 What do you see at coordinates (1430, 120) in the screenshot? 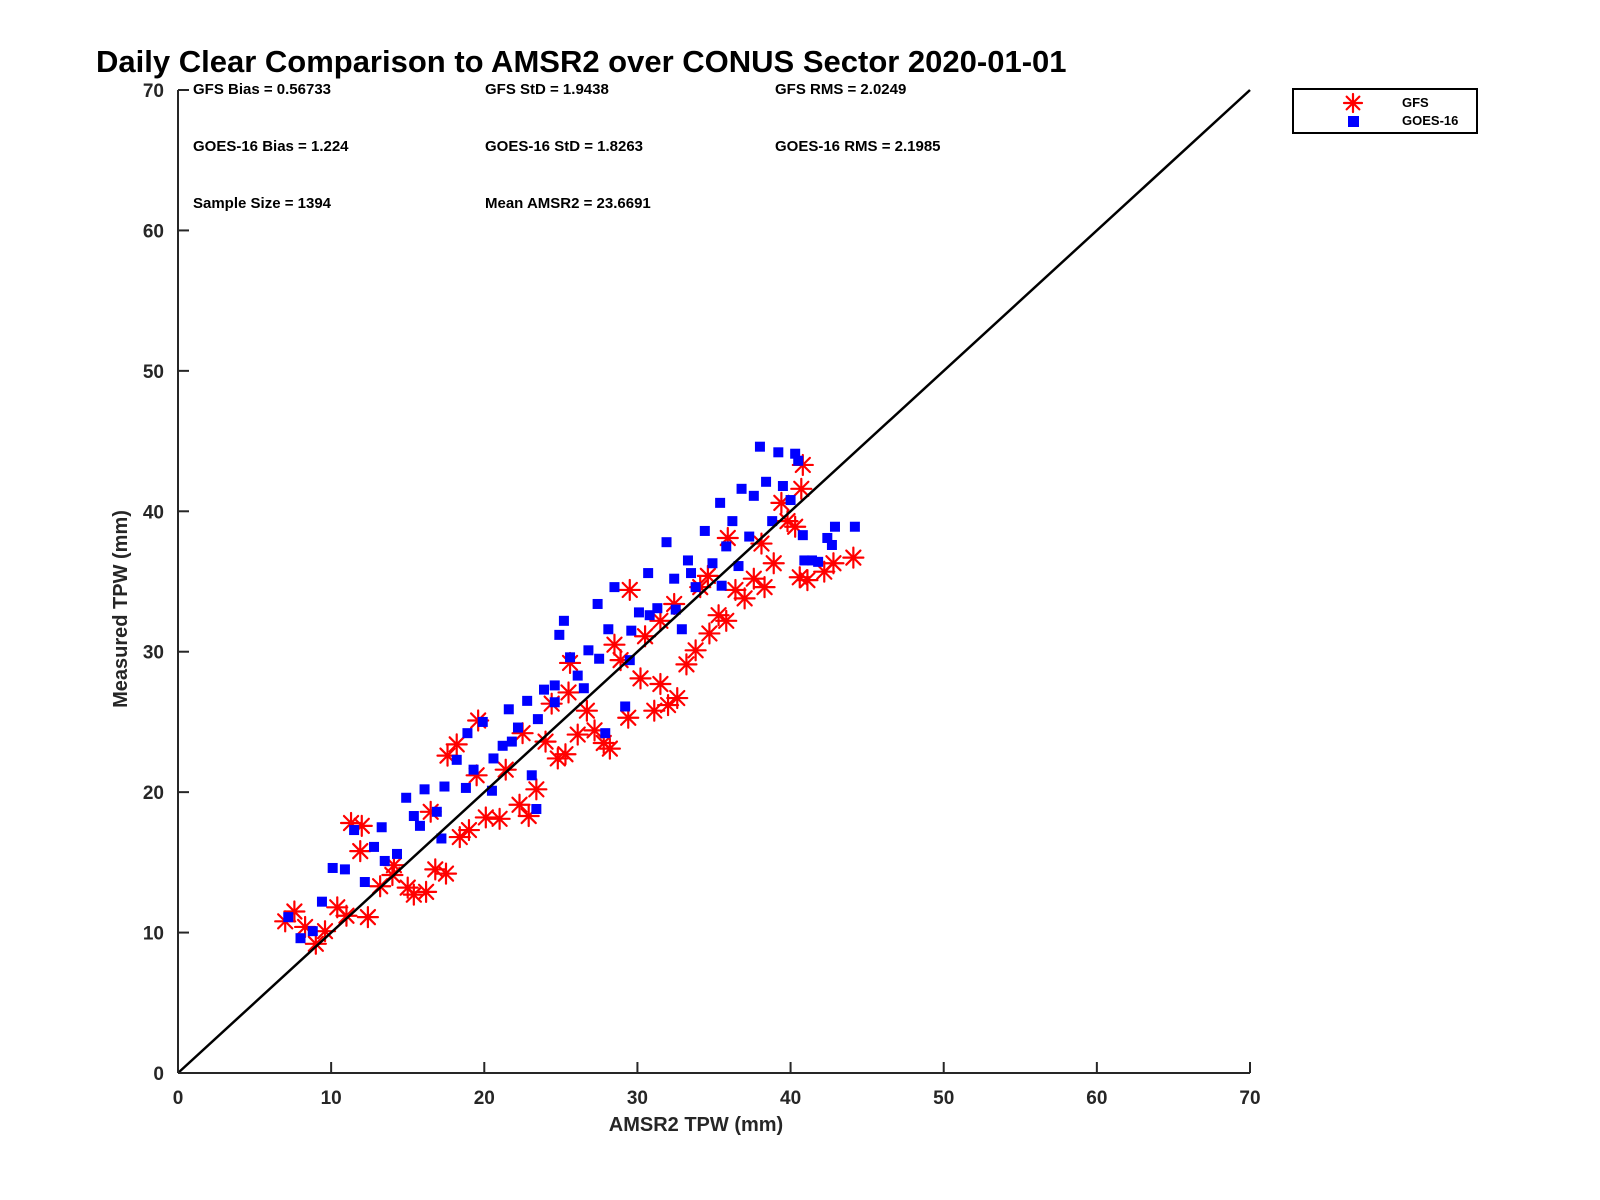
I see `legend-goes16-label: GOES-16` at bounding box center [1430, 120].